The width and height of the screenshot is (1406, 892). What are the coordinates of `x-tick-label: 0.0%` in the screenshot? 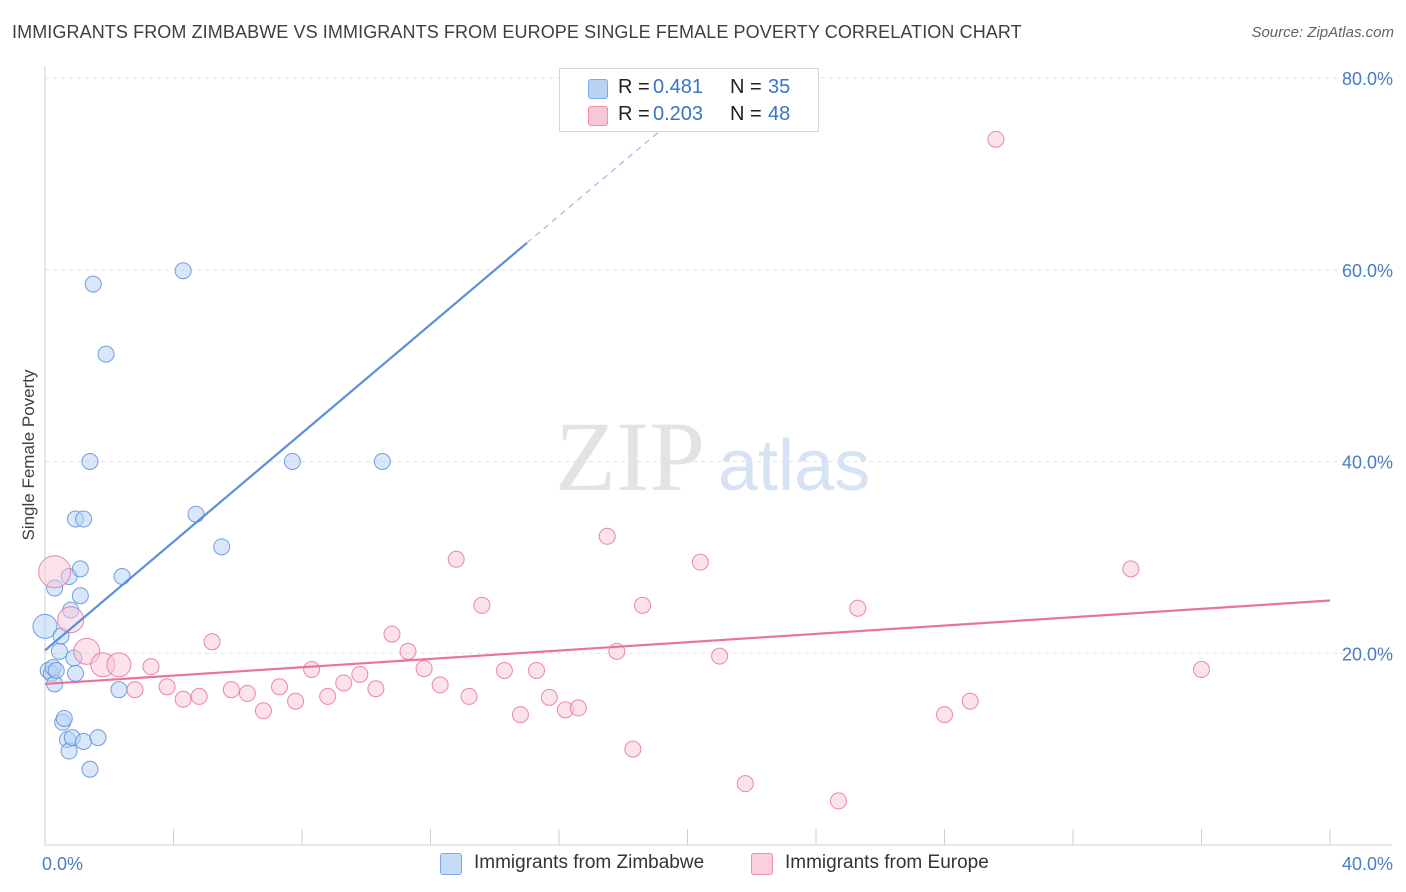 It's located at (62, 864).